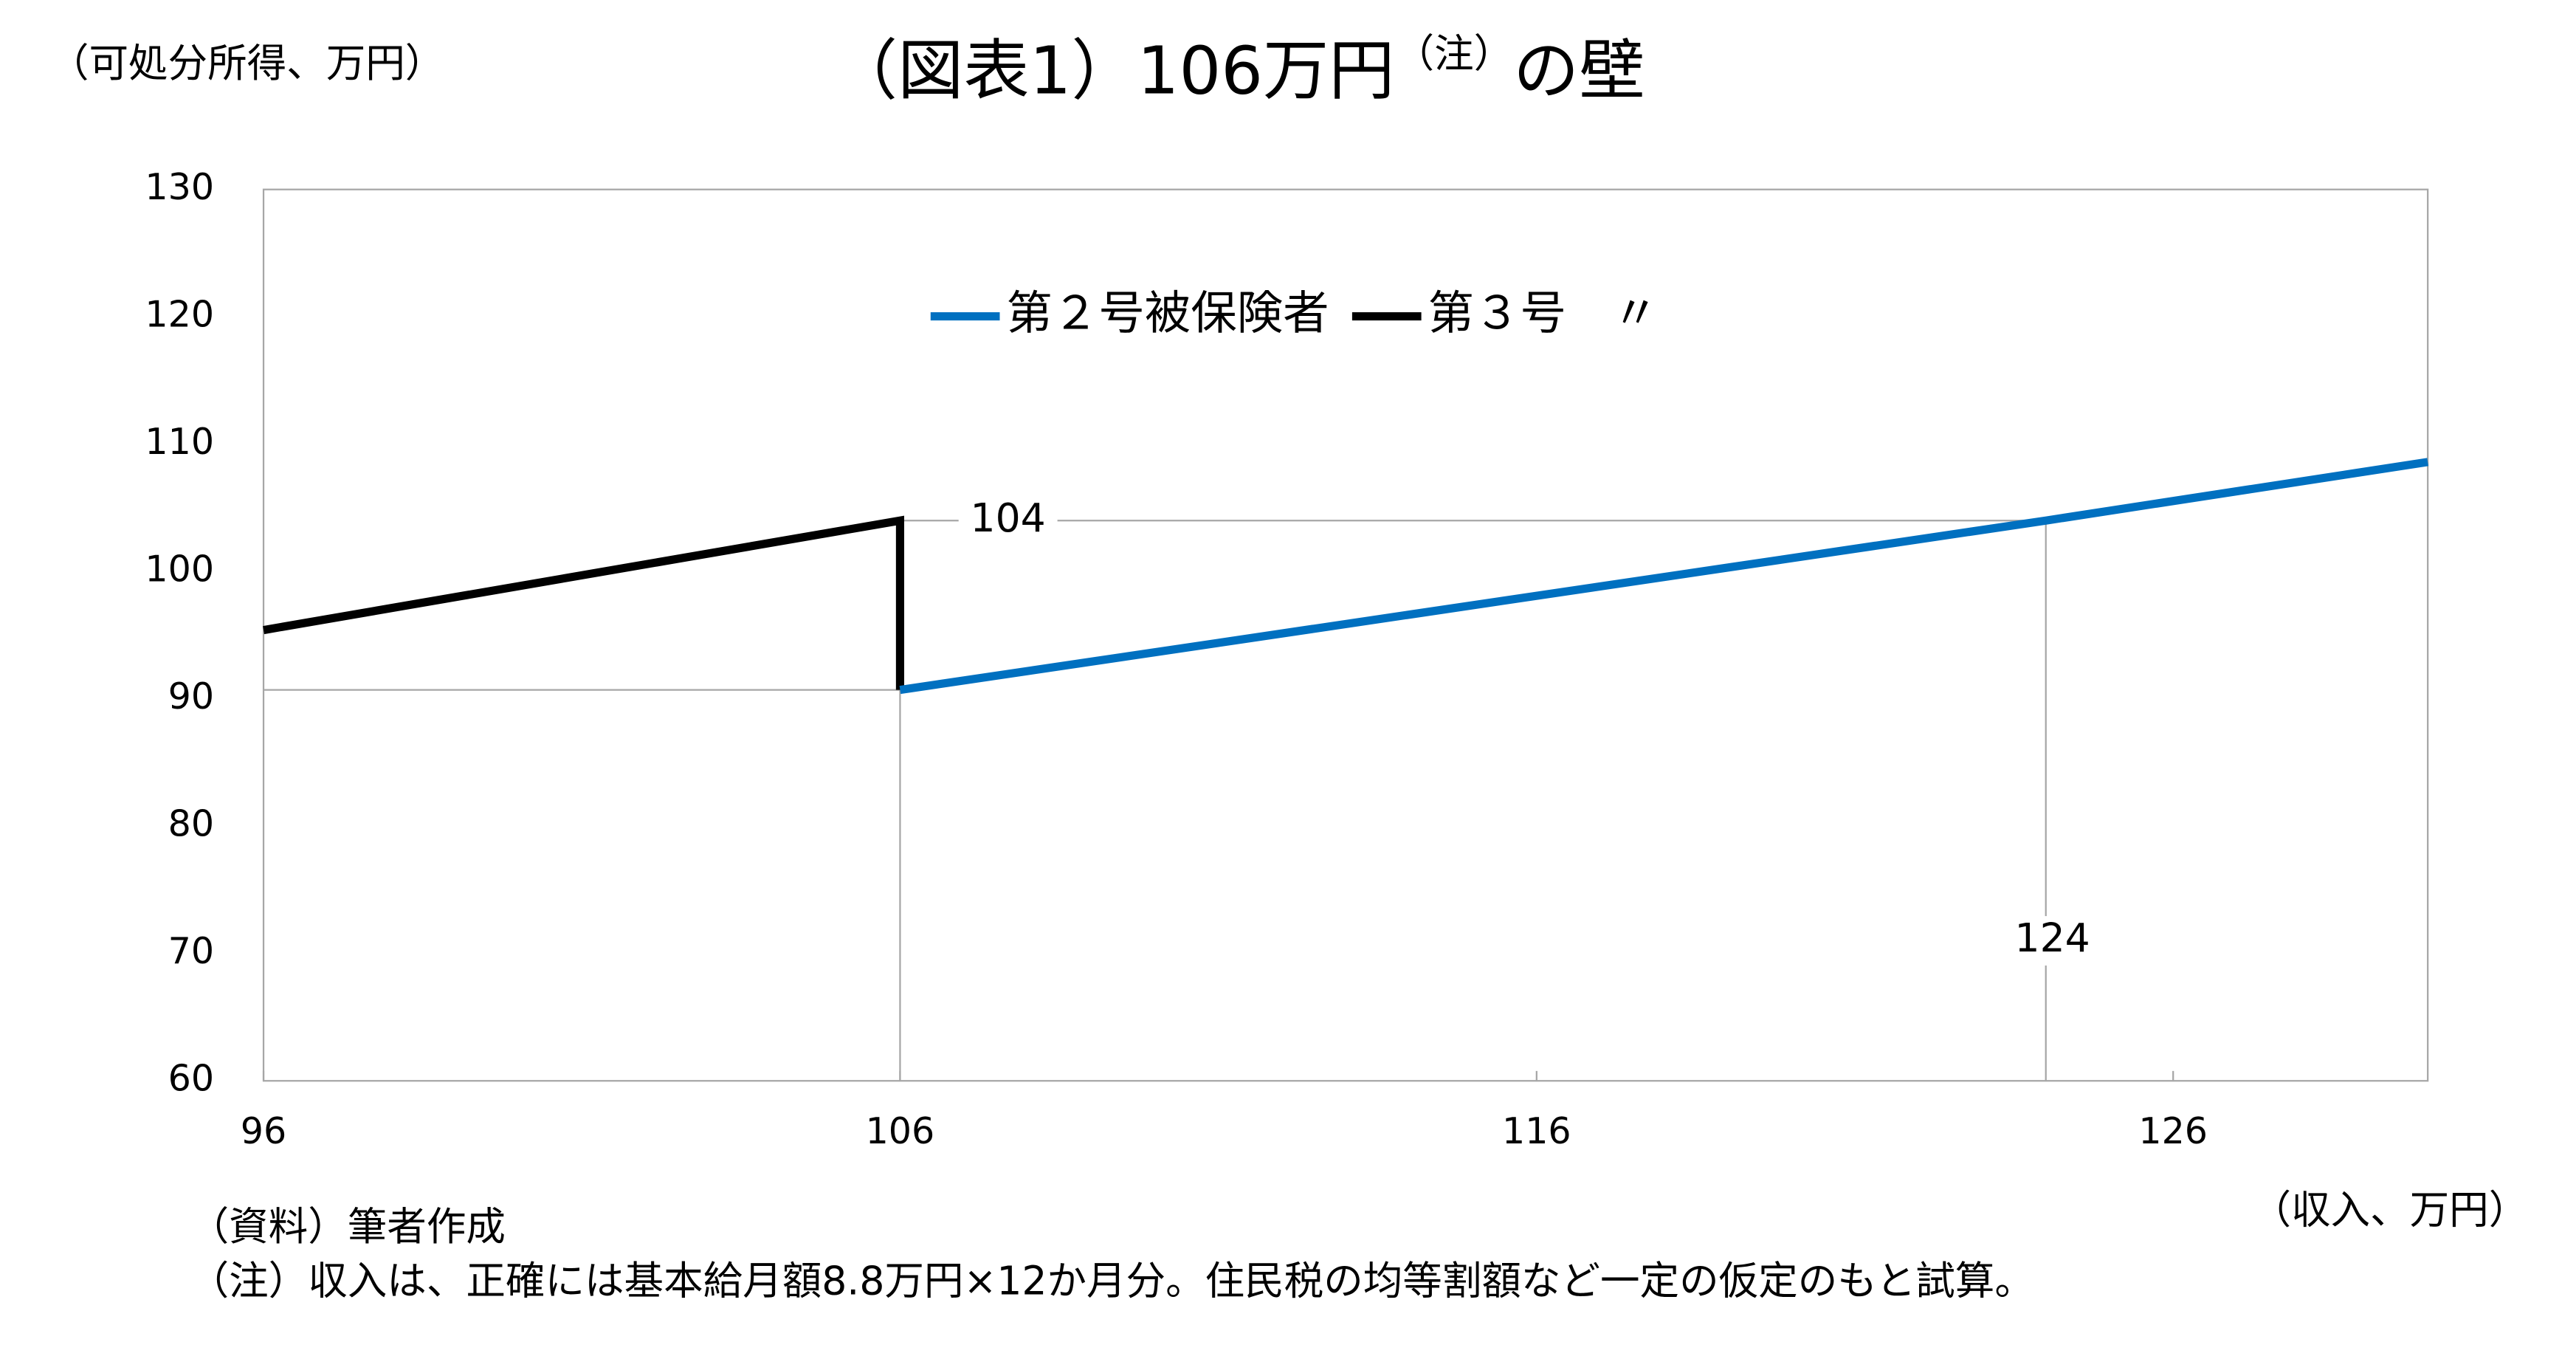 This screenshot has width=2576, height=1356. What do you see at coordinates (180, 186) in the screenshot?
I see `y-tick-label: 130` at bounding box center [180, 186].